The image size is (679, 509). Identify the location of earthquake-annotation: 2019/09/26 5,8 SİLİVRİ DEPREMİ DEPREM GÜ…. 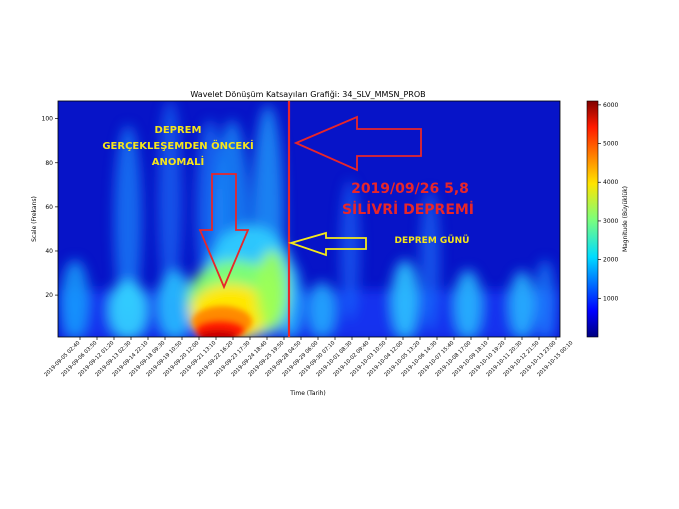
(408, 213).